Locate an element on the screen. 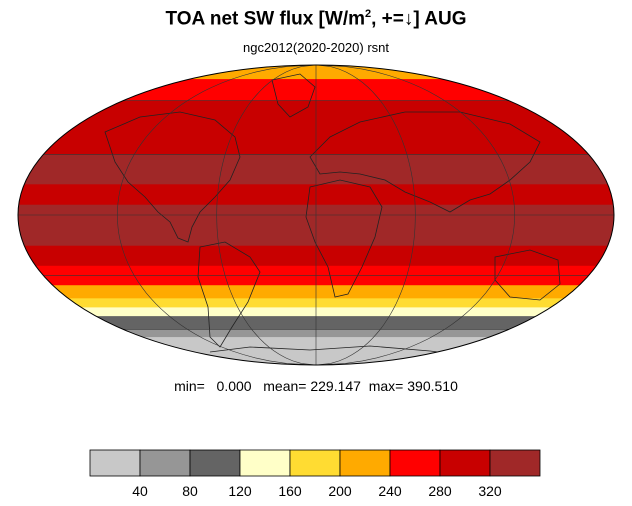 This screenshot has width=632, height=506. colorbar-tick-label: 240 is located at coordinates (390, 491).